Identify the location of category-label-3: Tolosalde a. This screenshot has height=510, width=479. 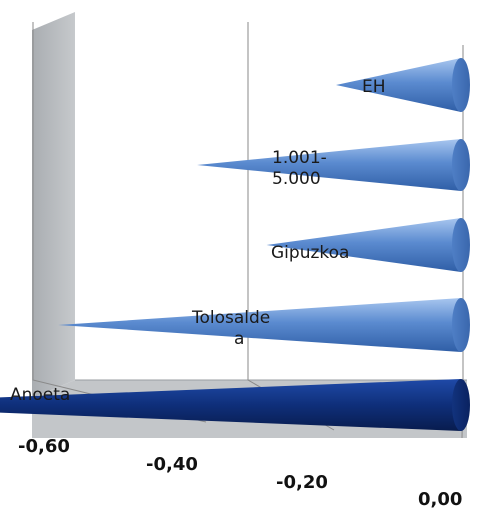
(230, 328).